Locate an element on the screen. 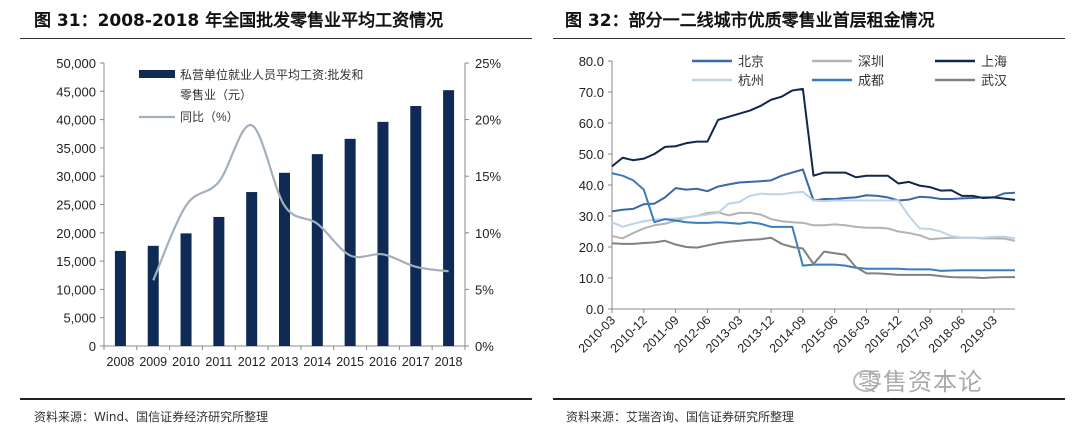 The height and width of the screenshot is (430, 1080). x-tick-label: 2017 is located at coordinates (416, 362).